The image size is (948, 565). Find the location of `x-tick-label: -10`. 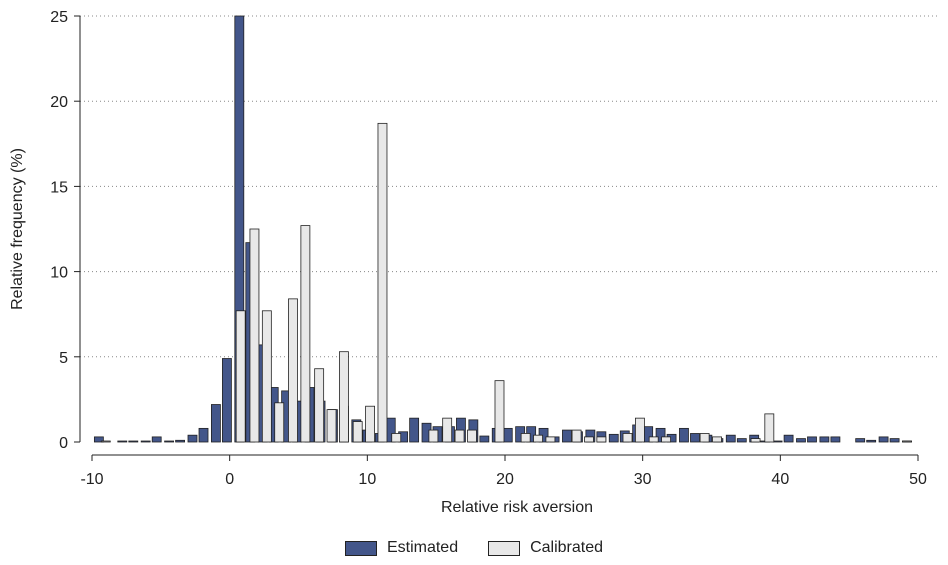

x-tick-label: -10 is located at coordinates (91, 479).